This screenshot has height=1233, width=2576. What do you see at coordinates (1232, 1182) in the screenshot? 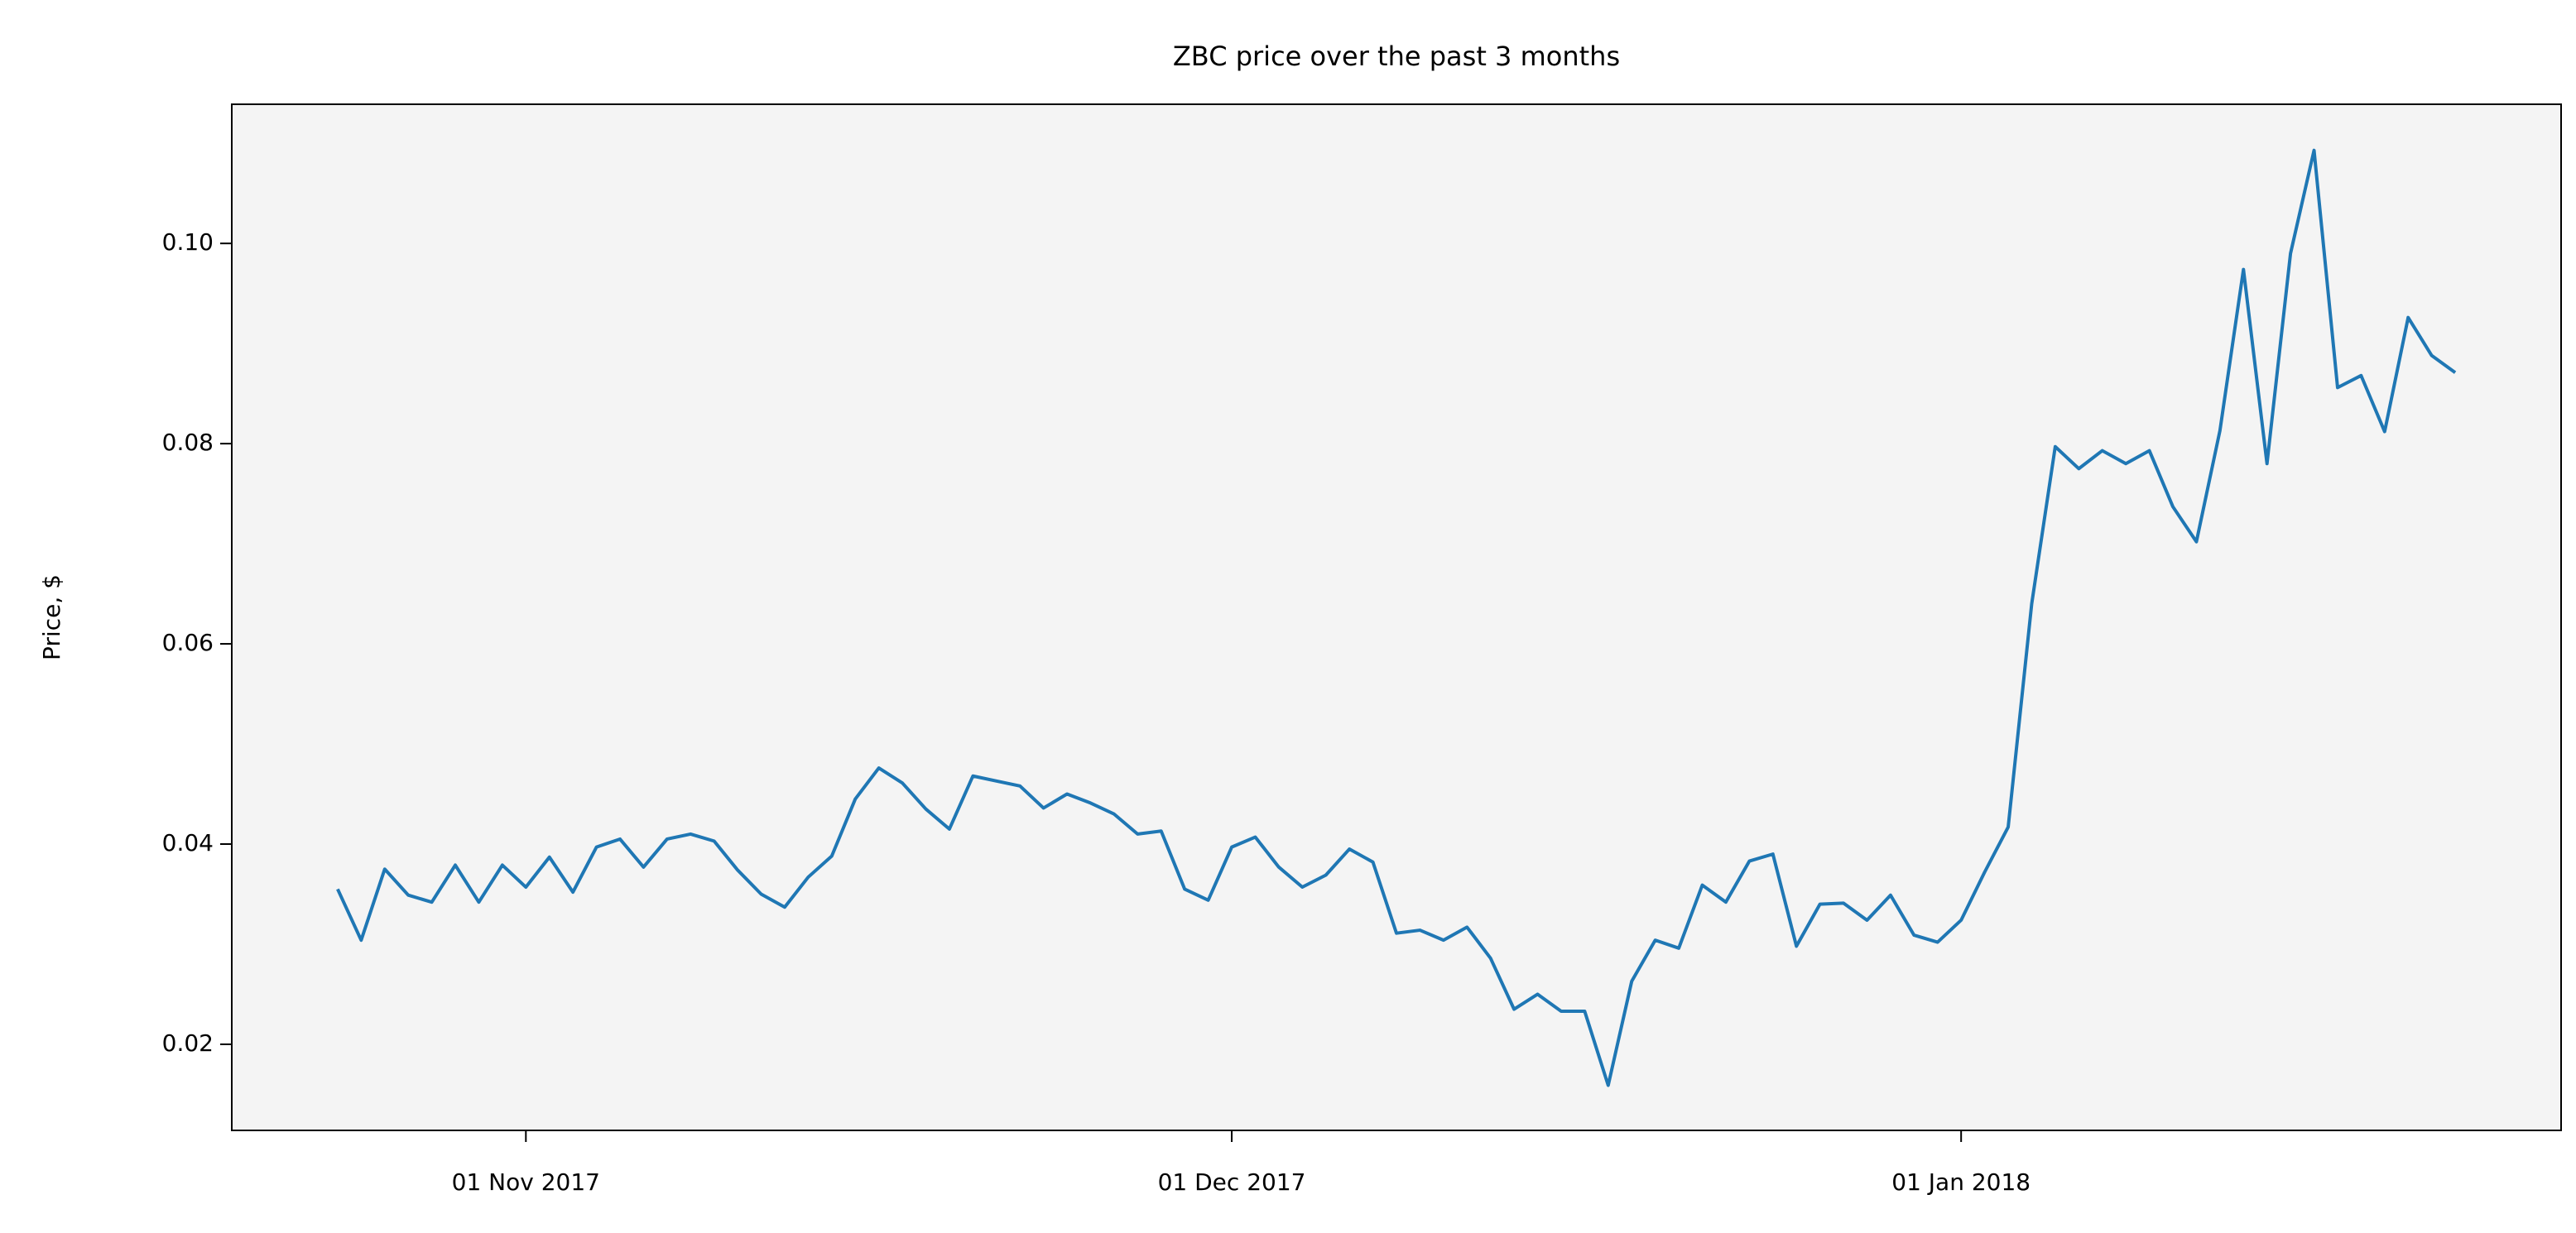
I see `x-tick-label: 01 Dec 2017` at bounding box center [1232, 1182].